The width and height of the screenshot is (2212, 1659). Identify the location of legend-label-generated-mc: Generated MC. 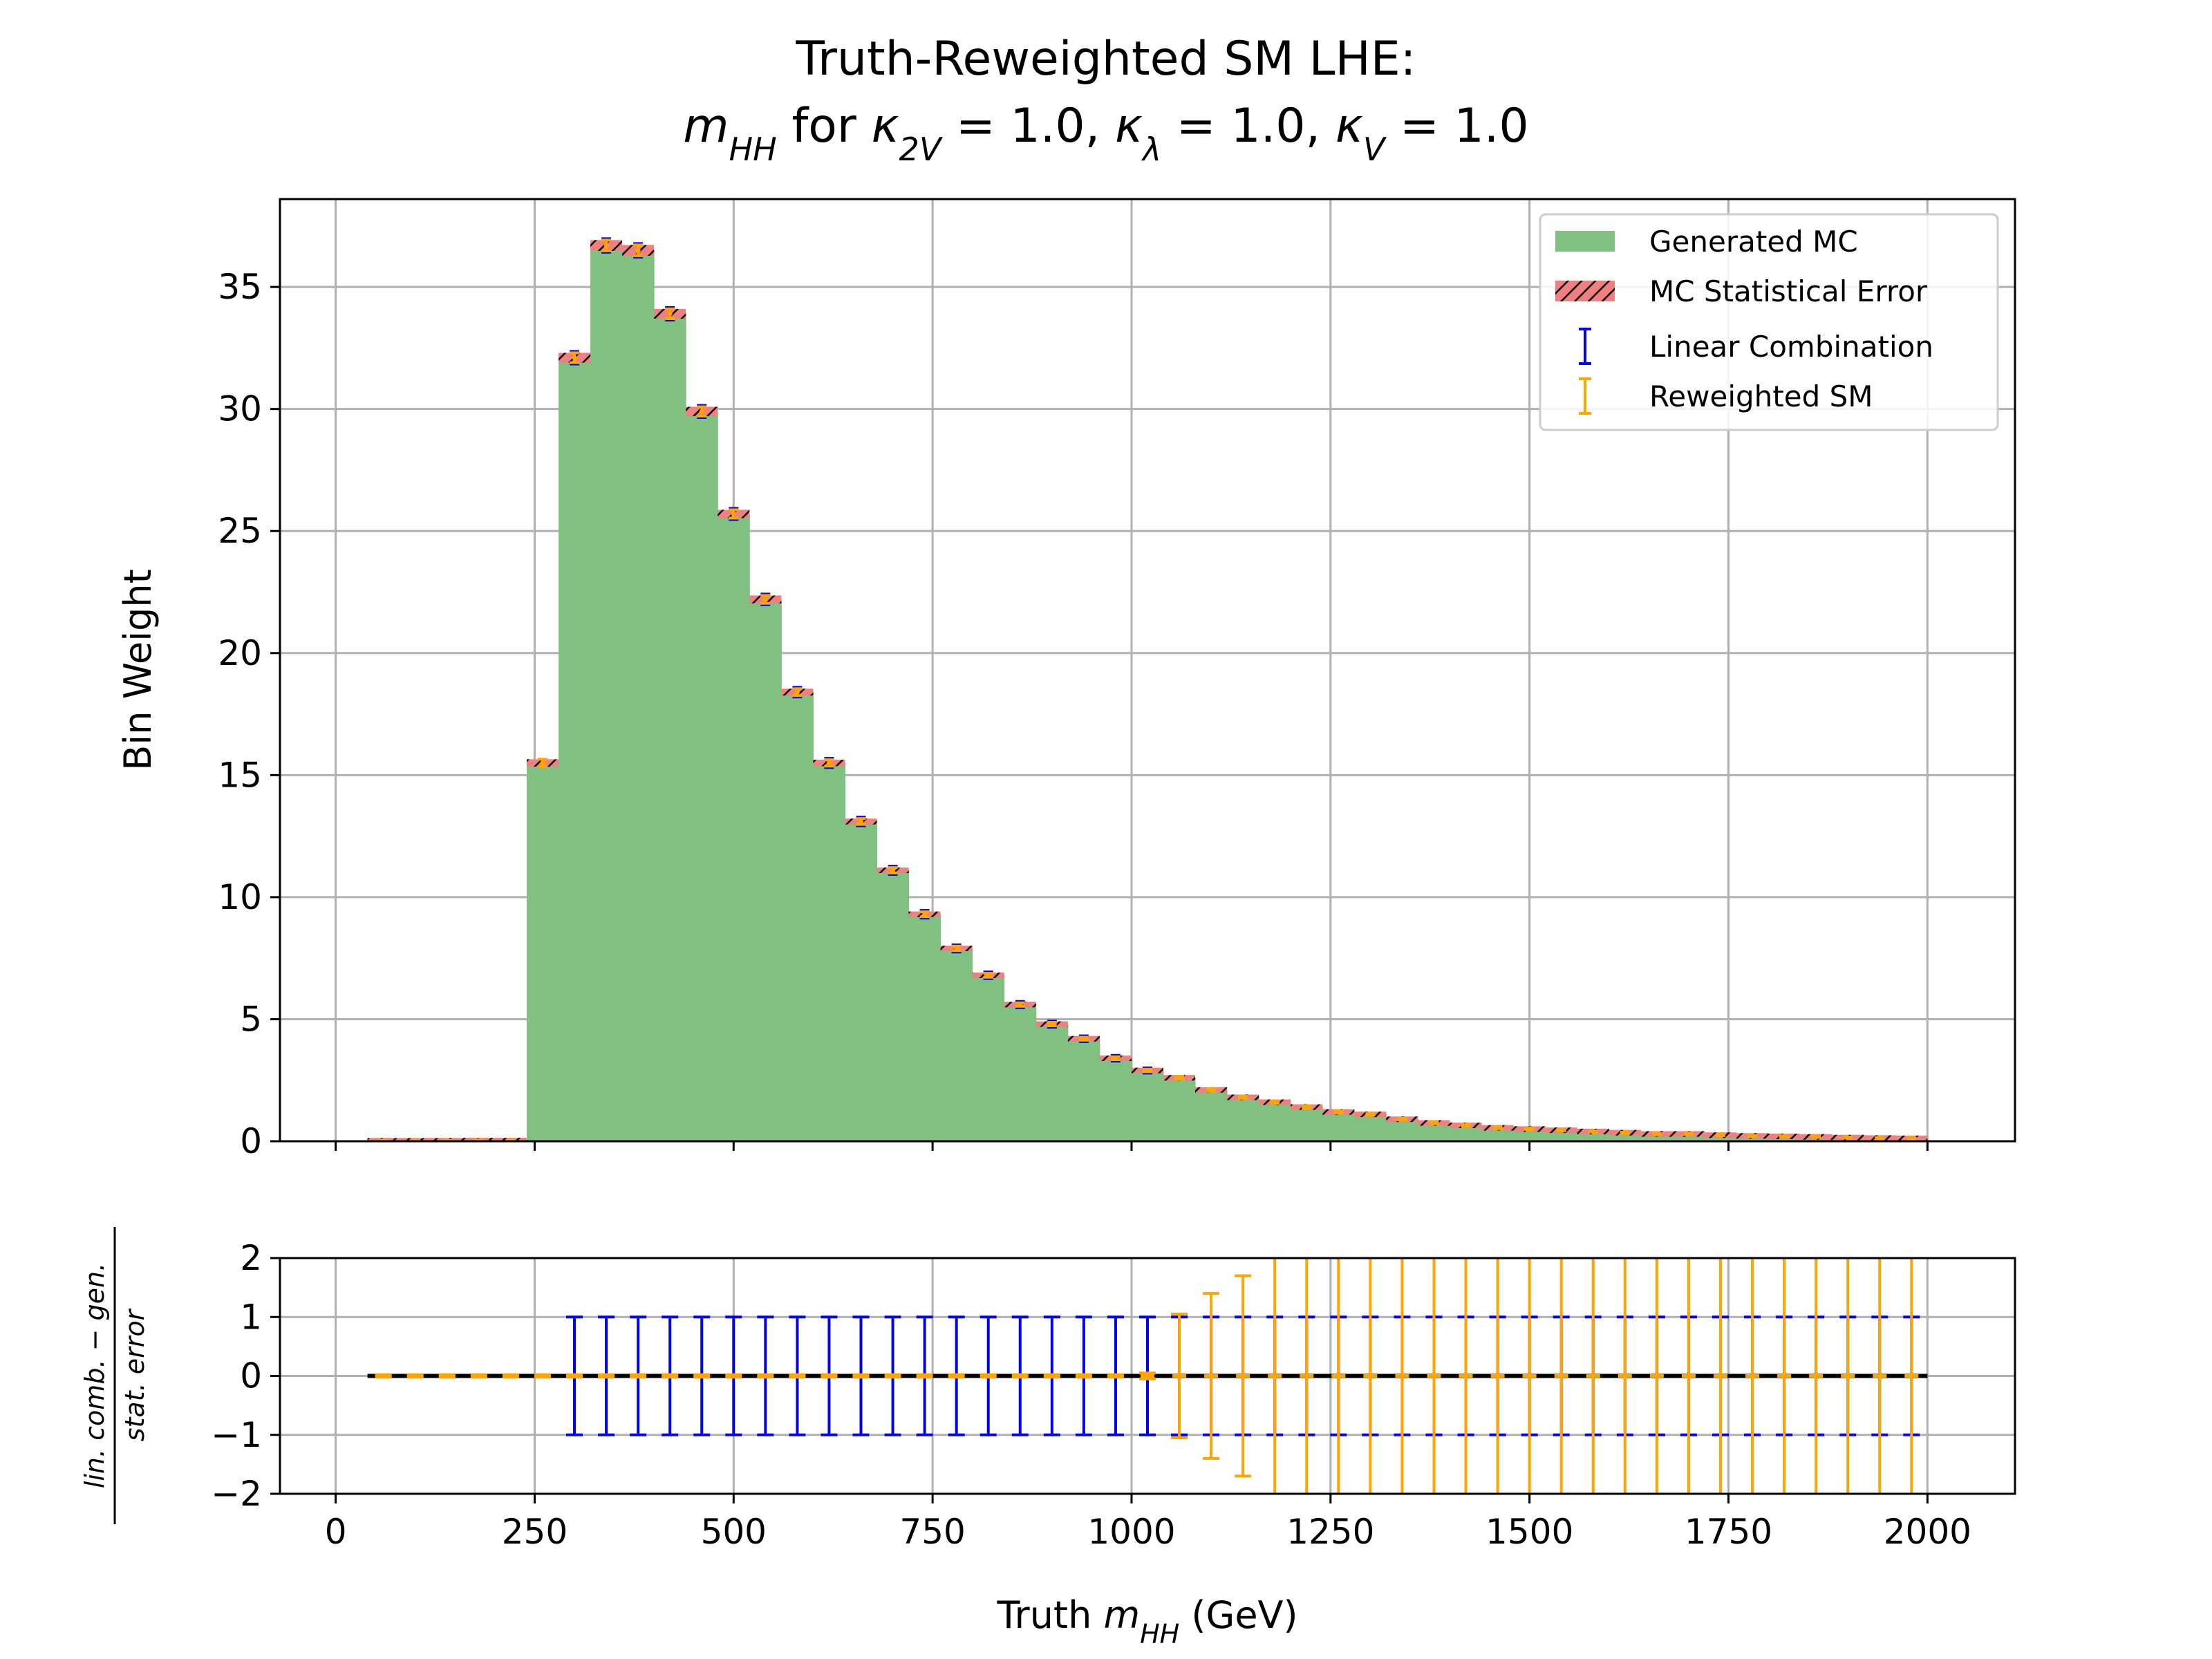
(1754, 242).